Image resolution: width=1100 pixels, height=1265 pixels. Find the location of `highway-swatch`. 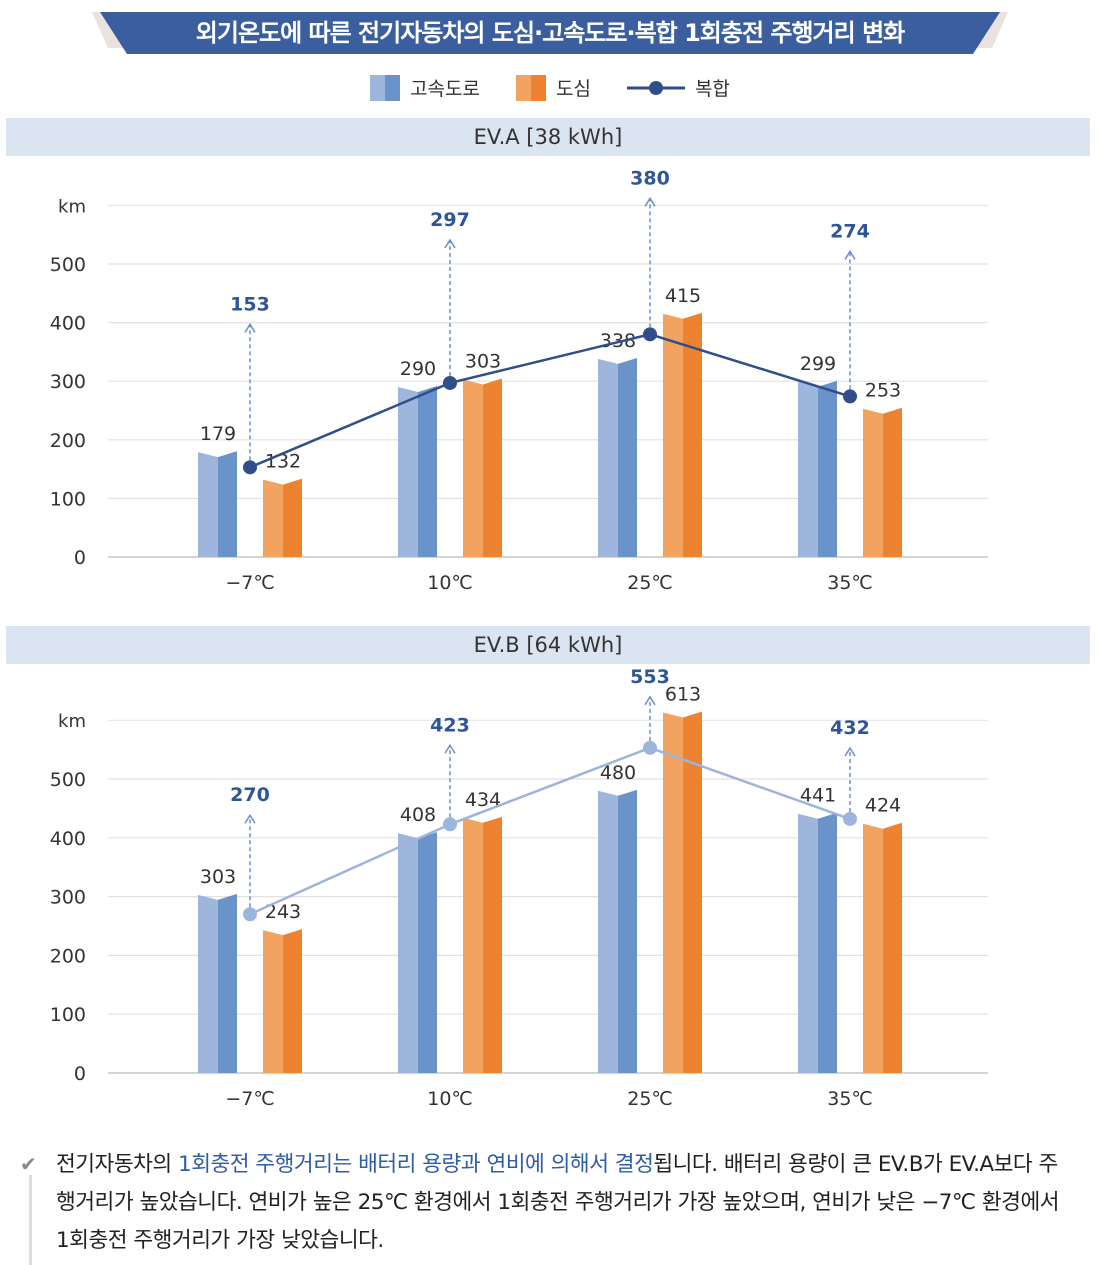

highway-swatch is located at coordinates (385, 87).